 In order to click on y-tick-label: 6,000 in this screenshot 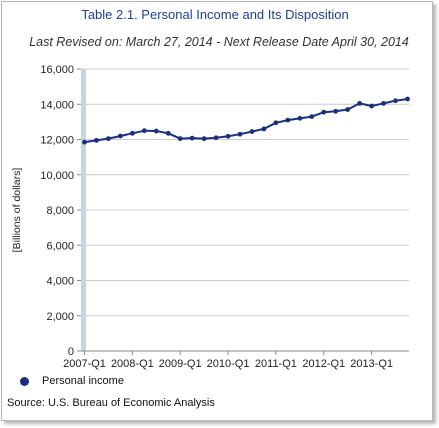, I will do `click(60, 246)`.